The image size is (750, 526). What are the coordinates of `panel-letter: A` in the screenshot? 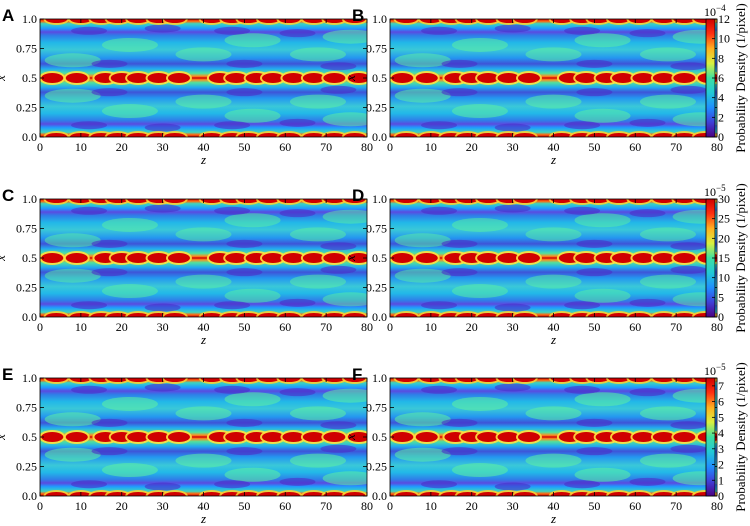 It's located at (8, 15).